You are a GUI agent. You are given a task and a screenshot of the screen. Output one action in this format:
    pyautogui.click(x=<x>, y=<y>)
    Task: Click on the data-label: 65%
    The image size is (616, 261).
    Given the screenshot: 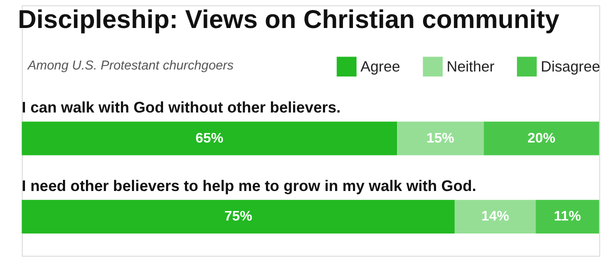 What is the action you would take?
    pyautogui.click(x=210, y=137)
    